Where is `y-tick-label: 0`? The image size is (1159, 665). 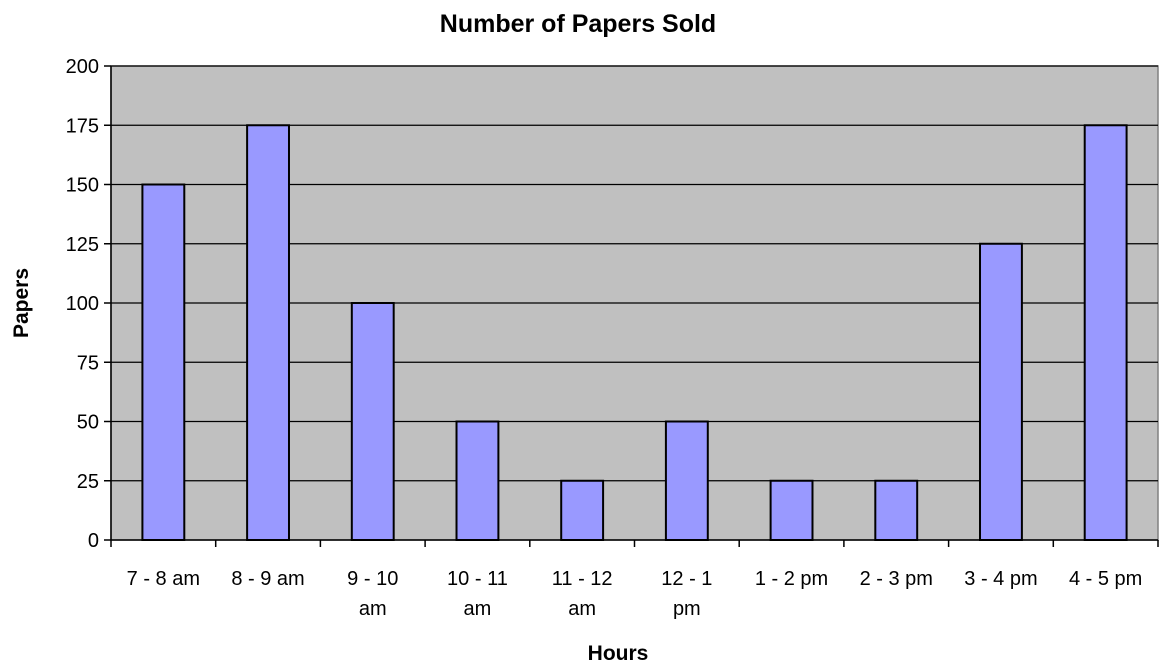
y-tick-label: 0 is located at coordinates (93, 541).